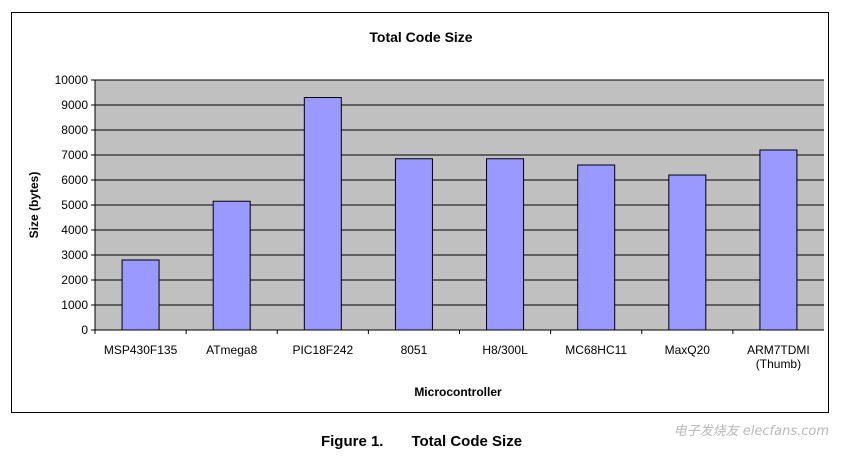  I want to click on x-tick-label: ATmega8, so click(231, 350).